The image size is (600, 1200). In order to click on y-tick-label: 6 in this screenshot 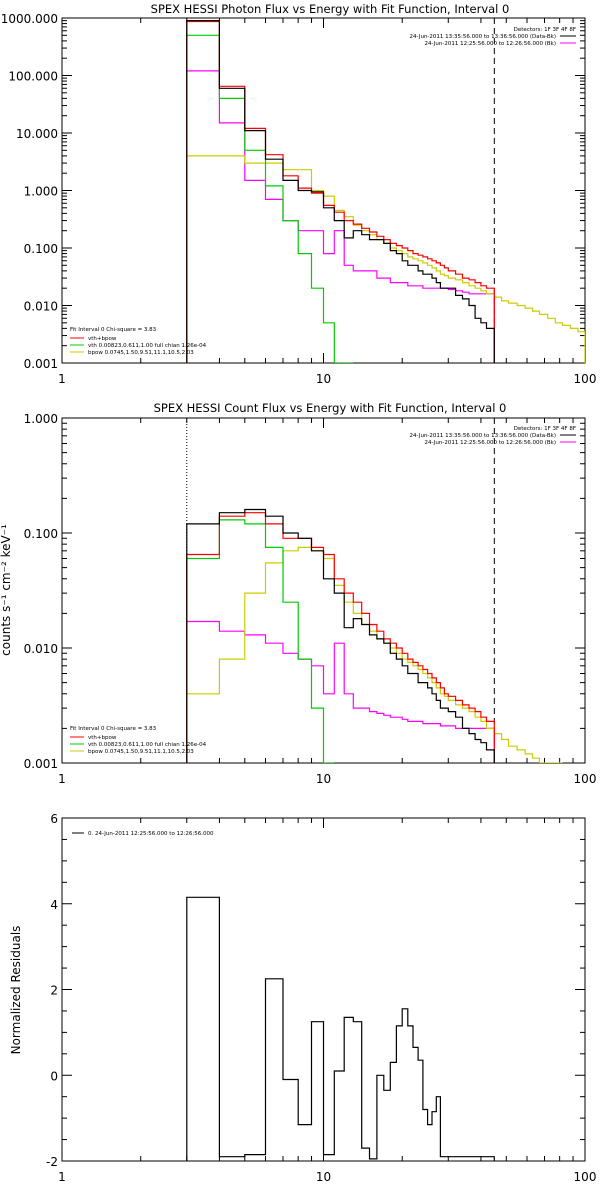, I will do `click(54, 819)`.